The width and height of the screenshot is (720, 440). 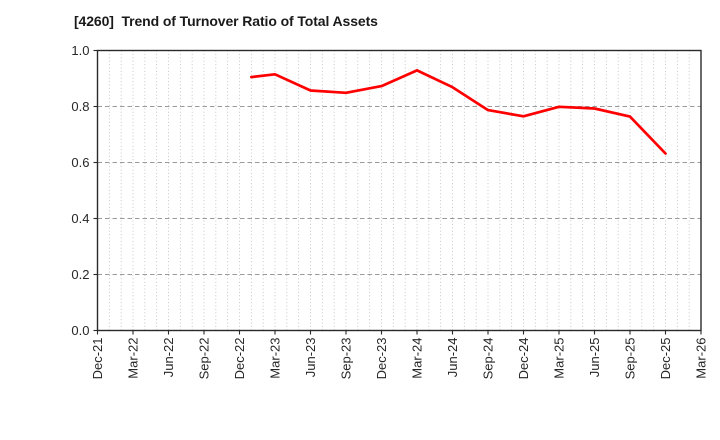 What do you see at coordinates (701, 358) in the screenshot?
I see `x-tick-label: Mar-26` at bounding box center [701, 358].